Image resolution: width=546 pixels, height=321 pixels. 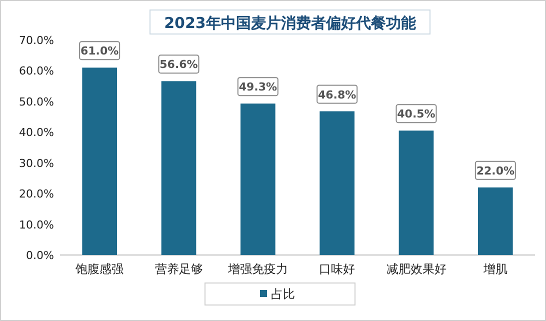 I want to click on y-tick-label: 0.0%, so click(x=40, y=255).